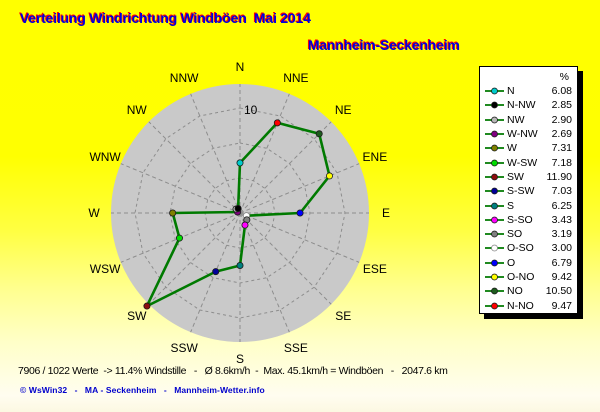  I want to click on data-point-NNW, so click(238, 208).